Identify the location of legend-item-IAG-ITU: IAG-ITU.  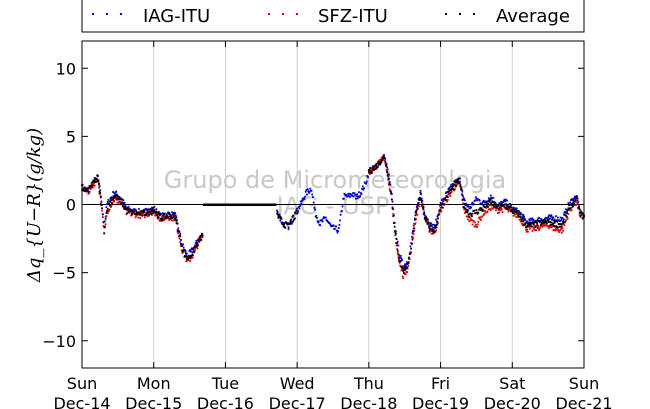
(151, 16).